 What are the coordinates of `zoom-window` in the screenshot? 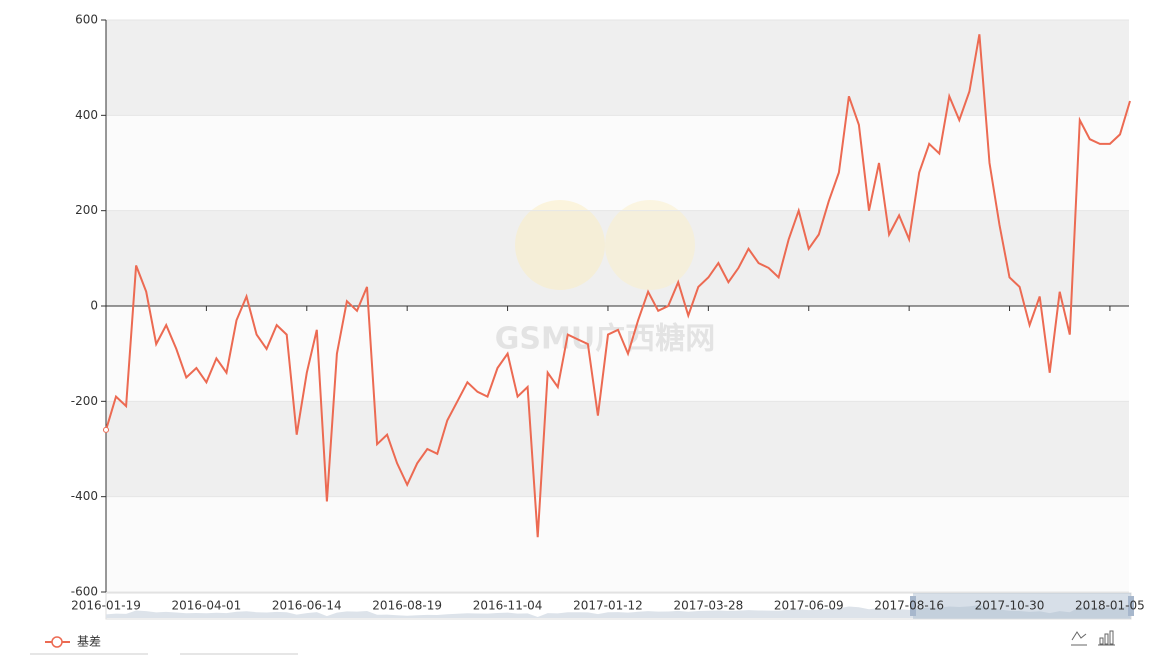 It's located at (1022, 606).